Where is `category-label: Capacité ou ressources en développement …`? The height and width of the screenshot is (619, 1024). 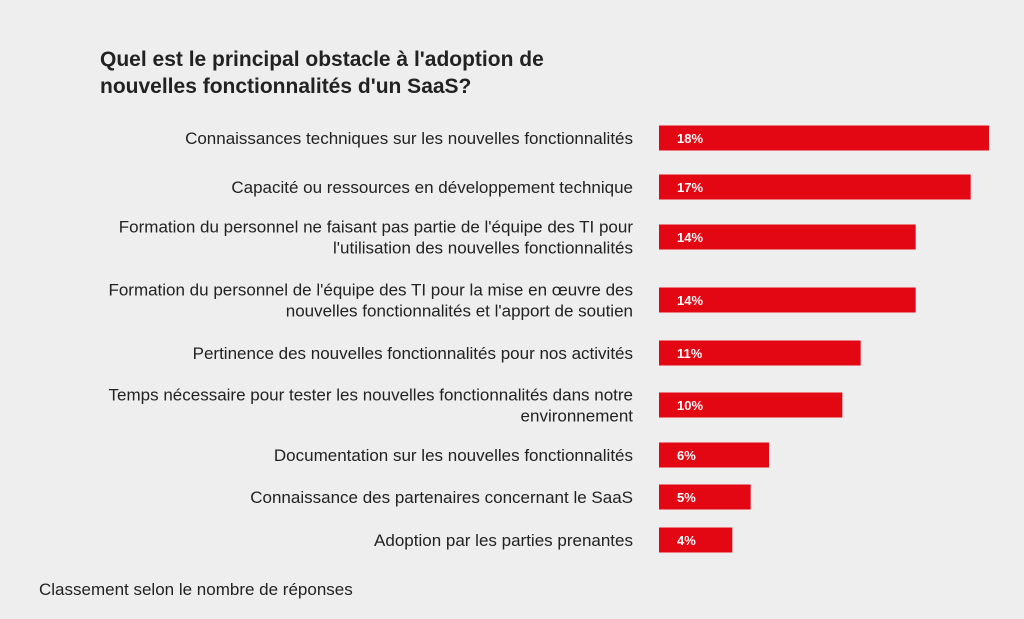
category-label: Capacité ou ressources en développement … is located at coordinates (432, 187).